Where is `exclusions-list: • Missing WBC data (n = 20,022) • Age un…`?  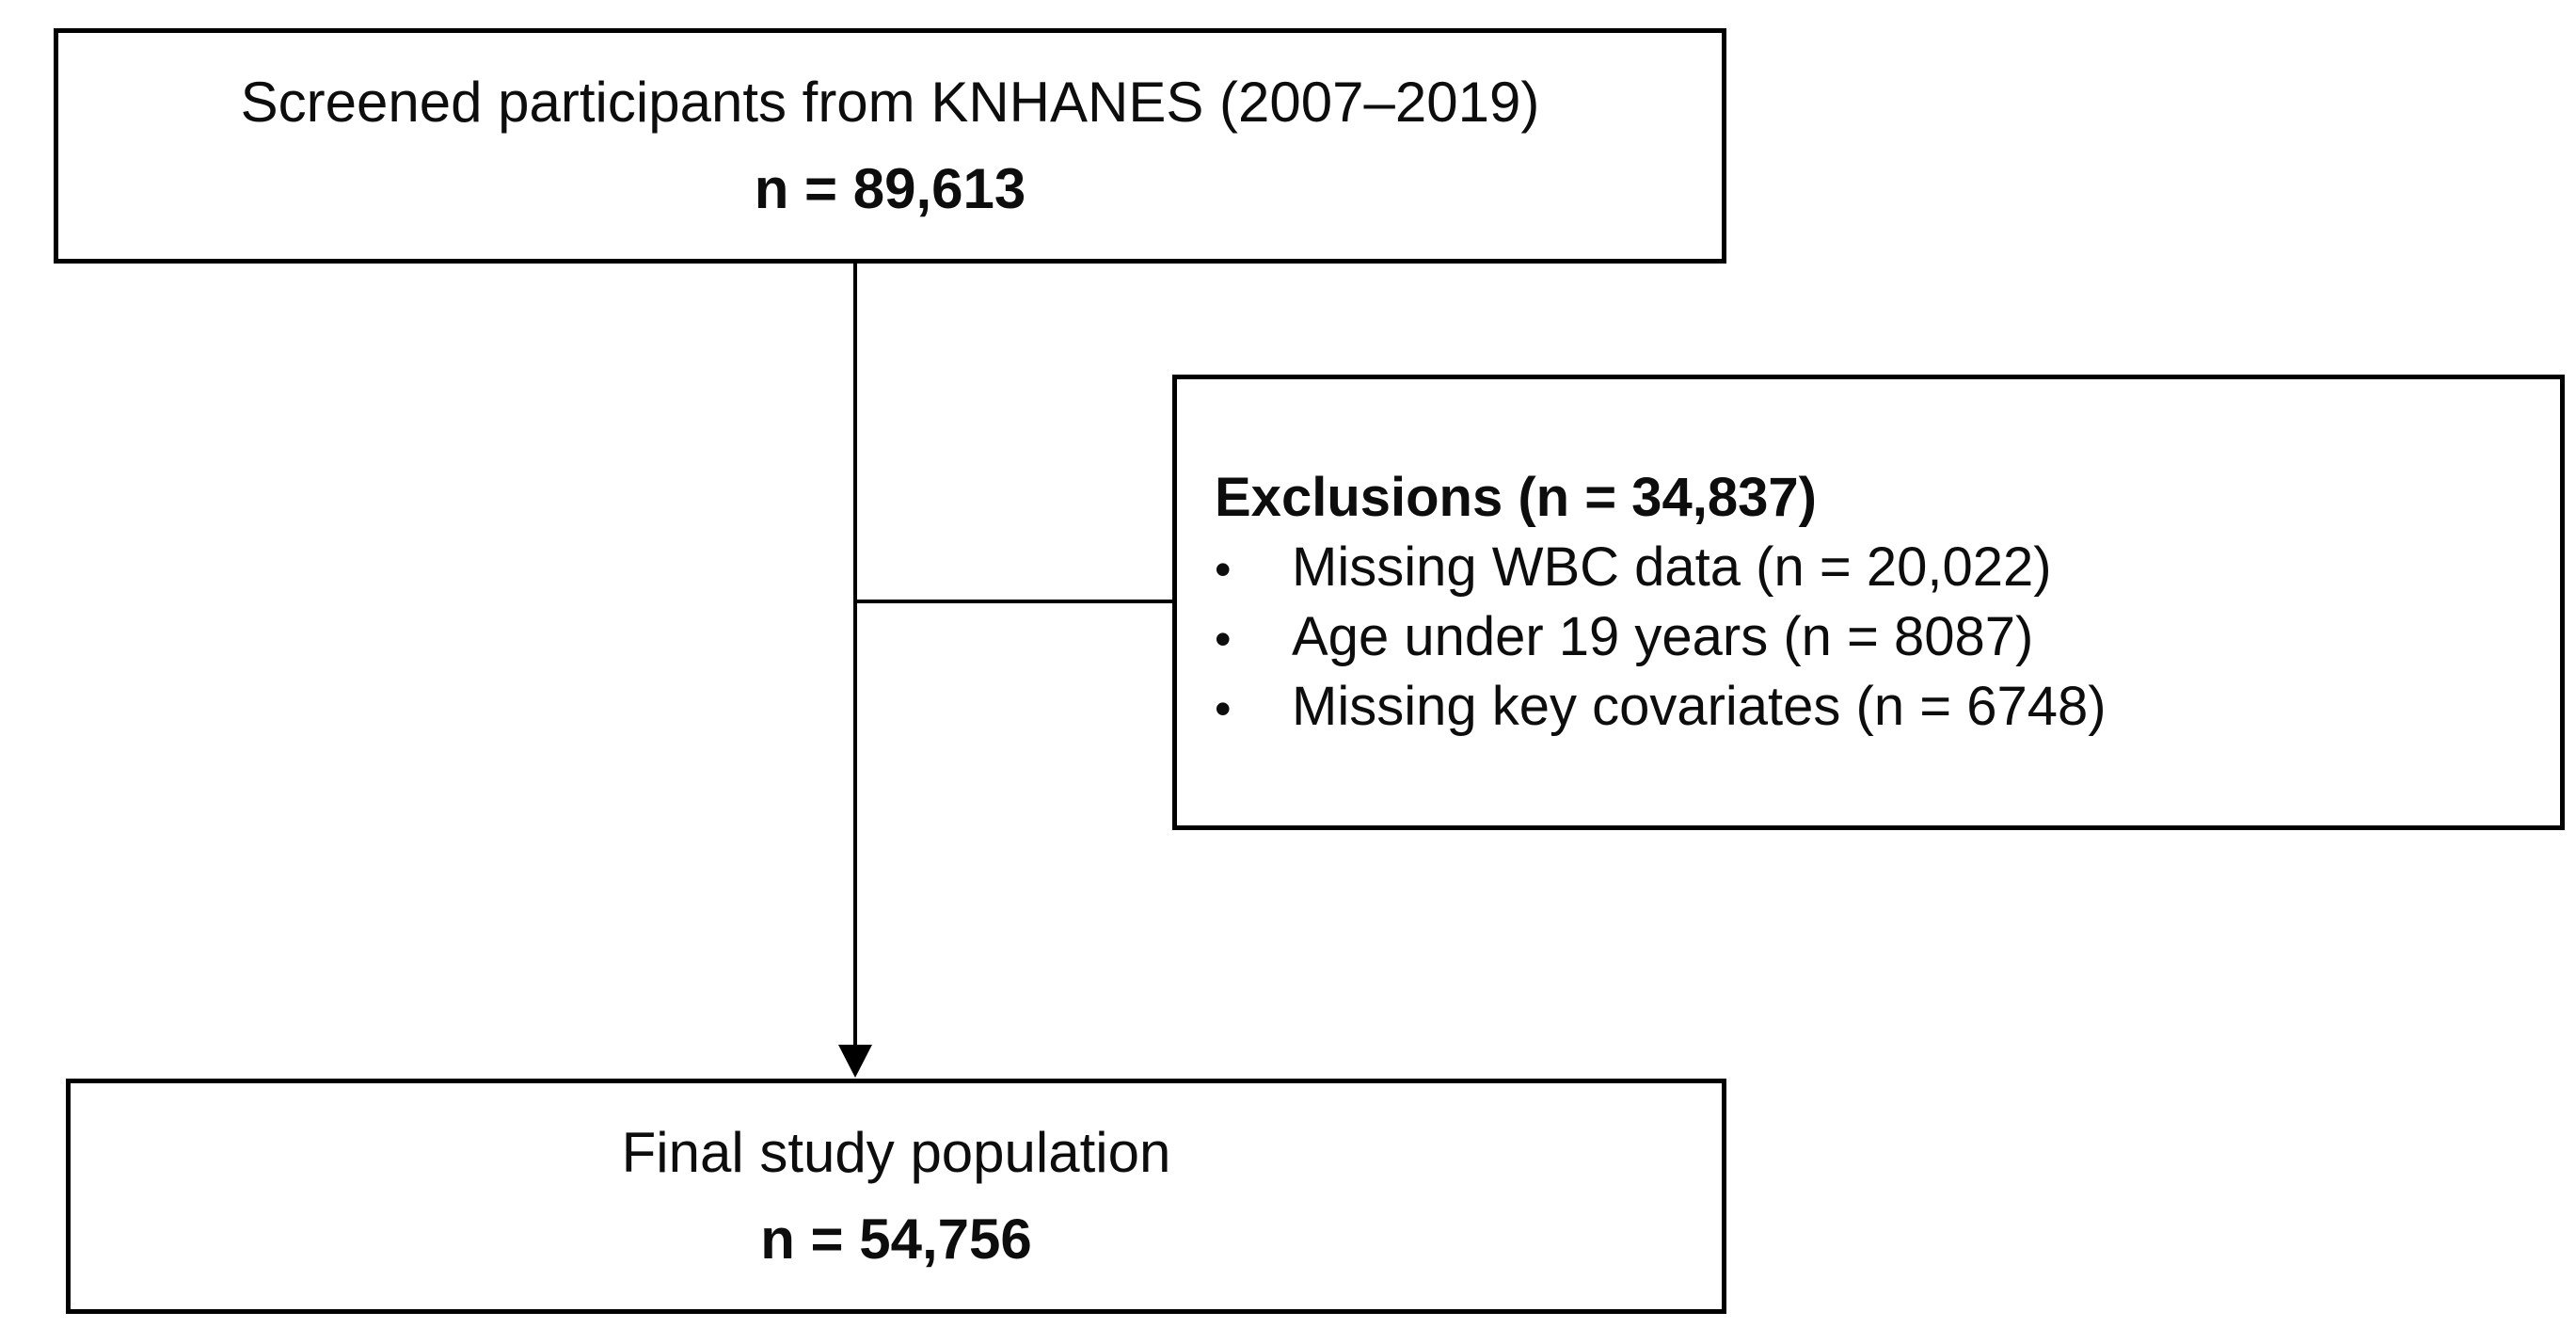
exclusions-list: • Missing WBC data (n = 20,022) • Age un… is located at coordinates (1878, 638).